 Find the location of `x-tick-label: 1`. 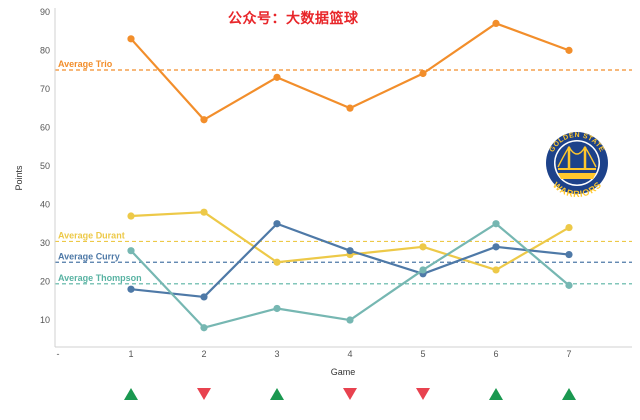

x-tick-label: 1 is located at coordinates (130, 354).